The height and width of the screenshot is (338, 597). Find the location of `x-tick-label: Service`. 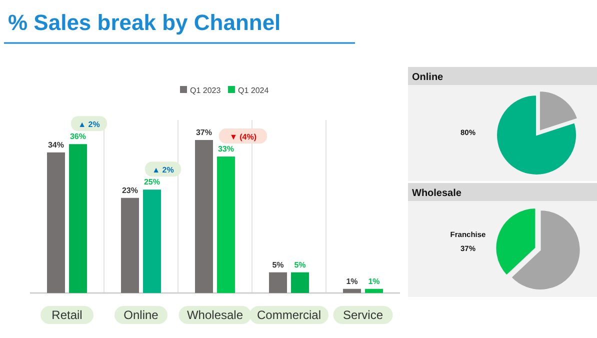

x-tick-label: Service is located at coordinates (363, 315).